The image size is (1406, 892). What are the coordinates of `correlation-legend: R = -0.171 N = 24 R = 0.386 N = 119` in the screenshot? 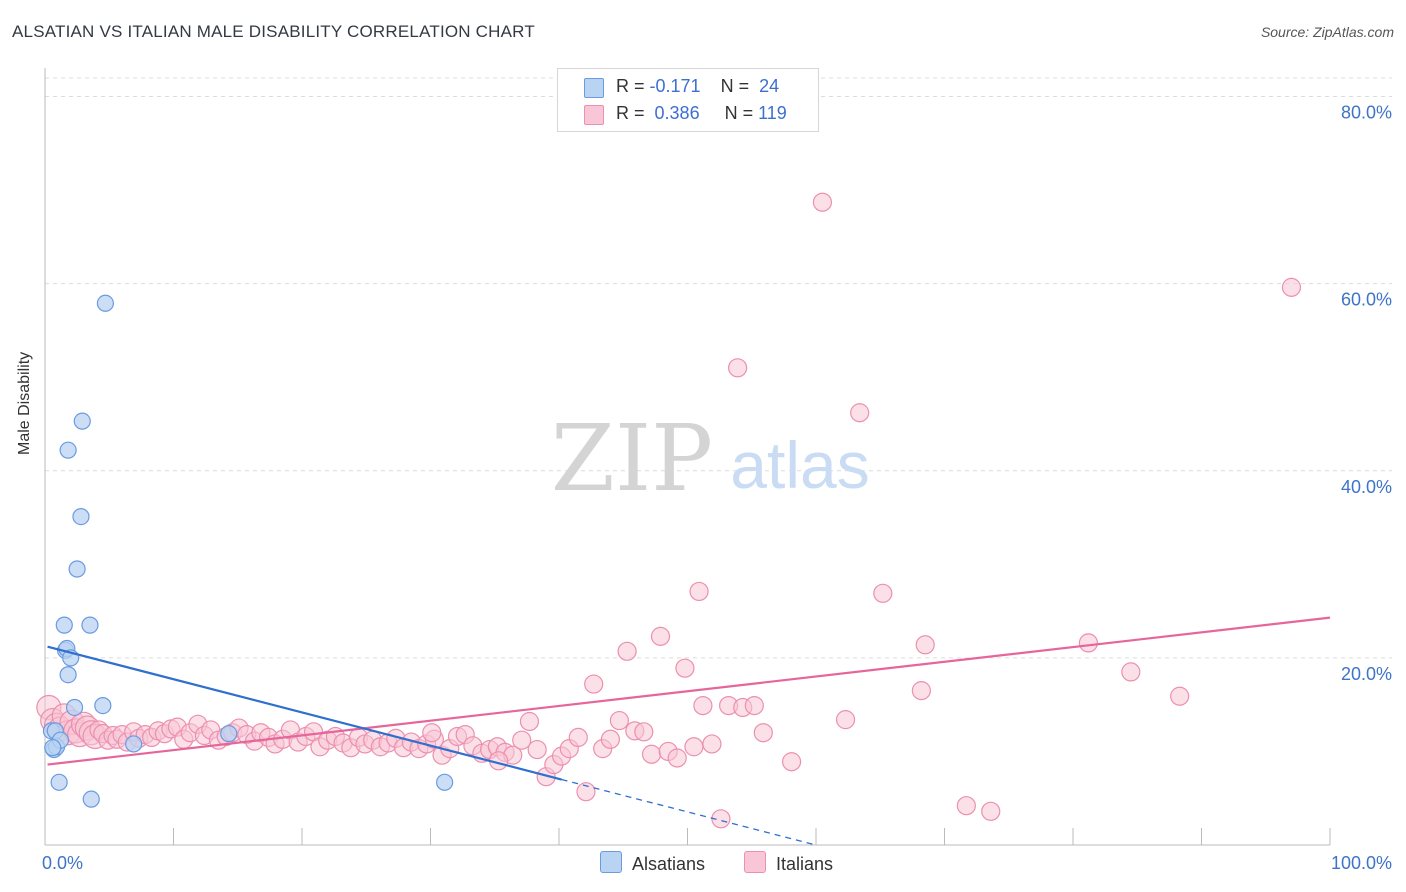 It's located at (688, 100).